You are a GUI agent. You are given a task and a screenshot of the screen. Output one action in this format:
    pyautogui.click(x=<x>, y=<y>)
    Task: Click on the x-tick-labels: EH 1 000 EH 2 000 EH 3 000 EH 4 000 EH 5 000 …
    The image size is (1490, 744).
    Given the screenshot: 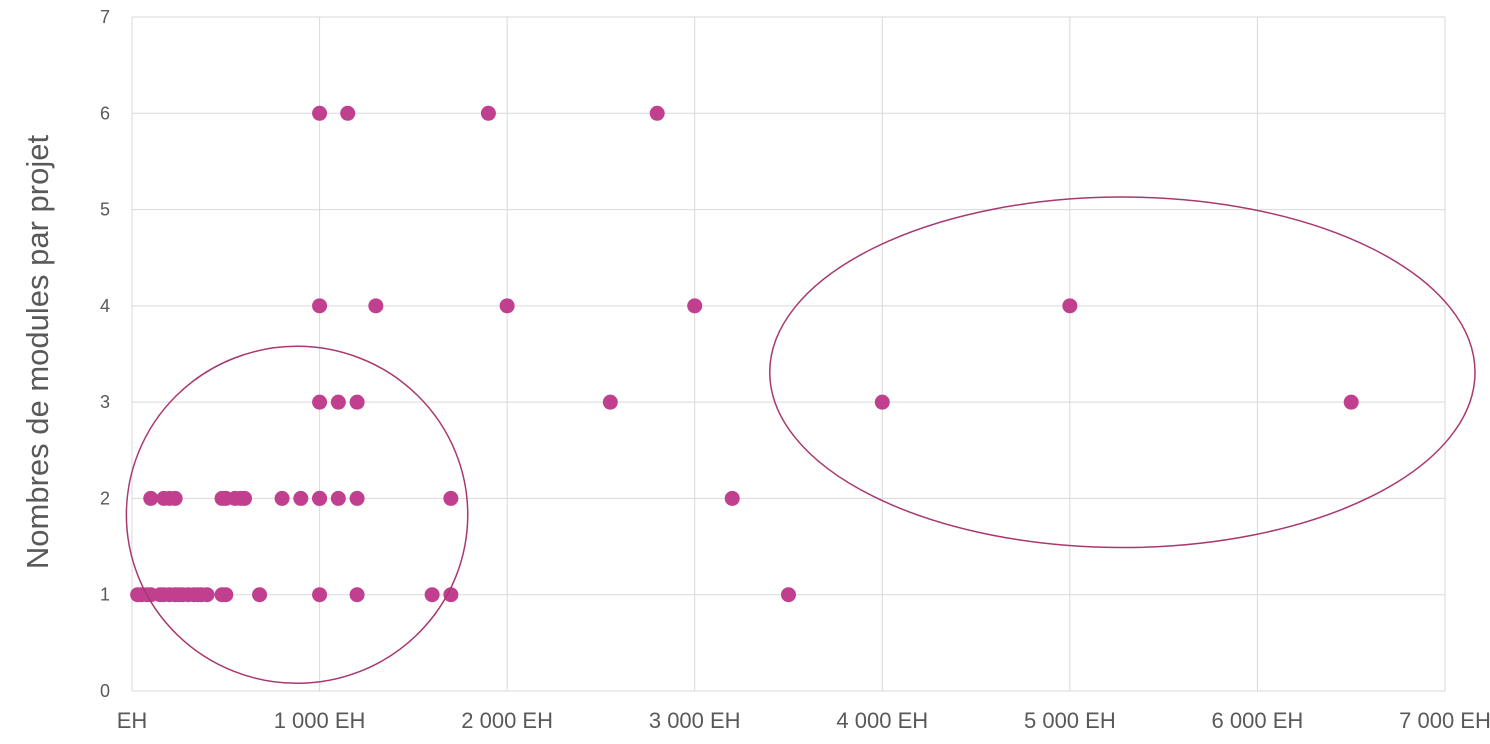 What is the action you would take?
    pyautogui.click(x=803, y=720)
    